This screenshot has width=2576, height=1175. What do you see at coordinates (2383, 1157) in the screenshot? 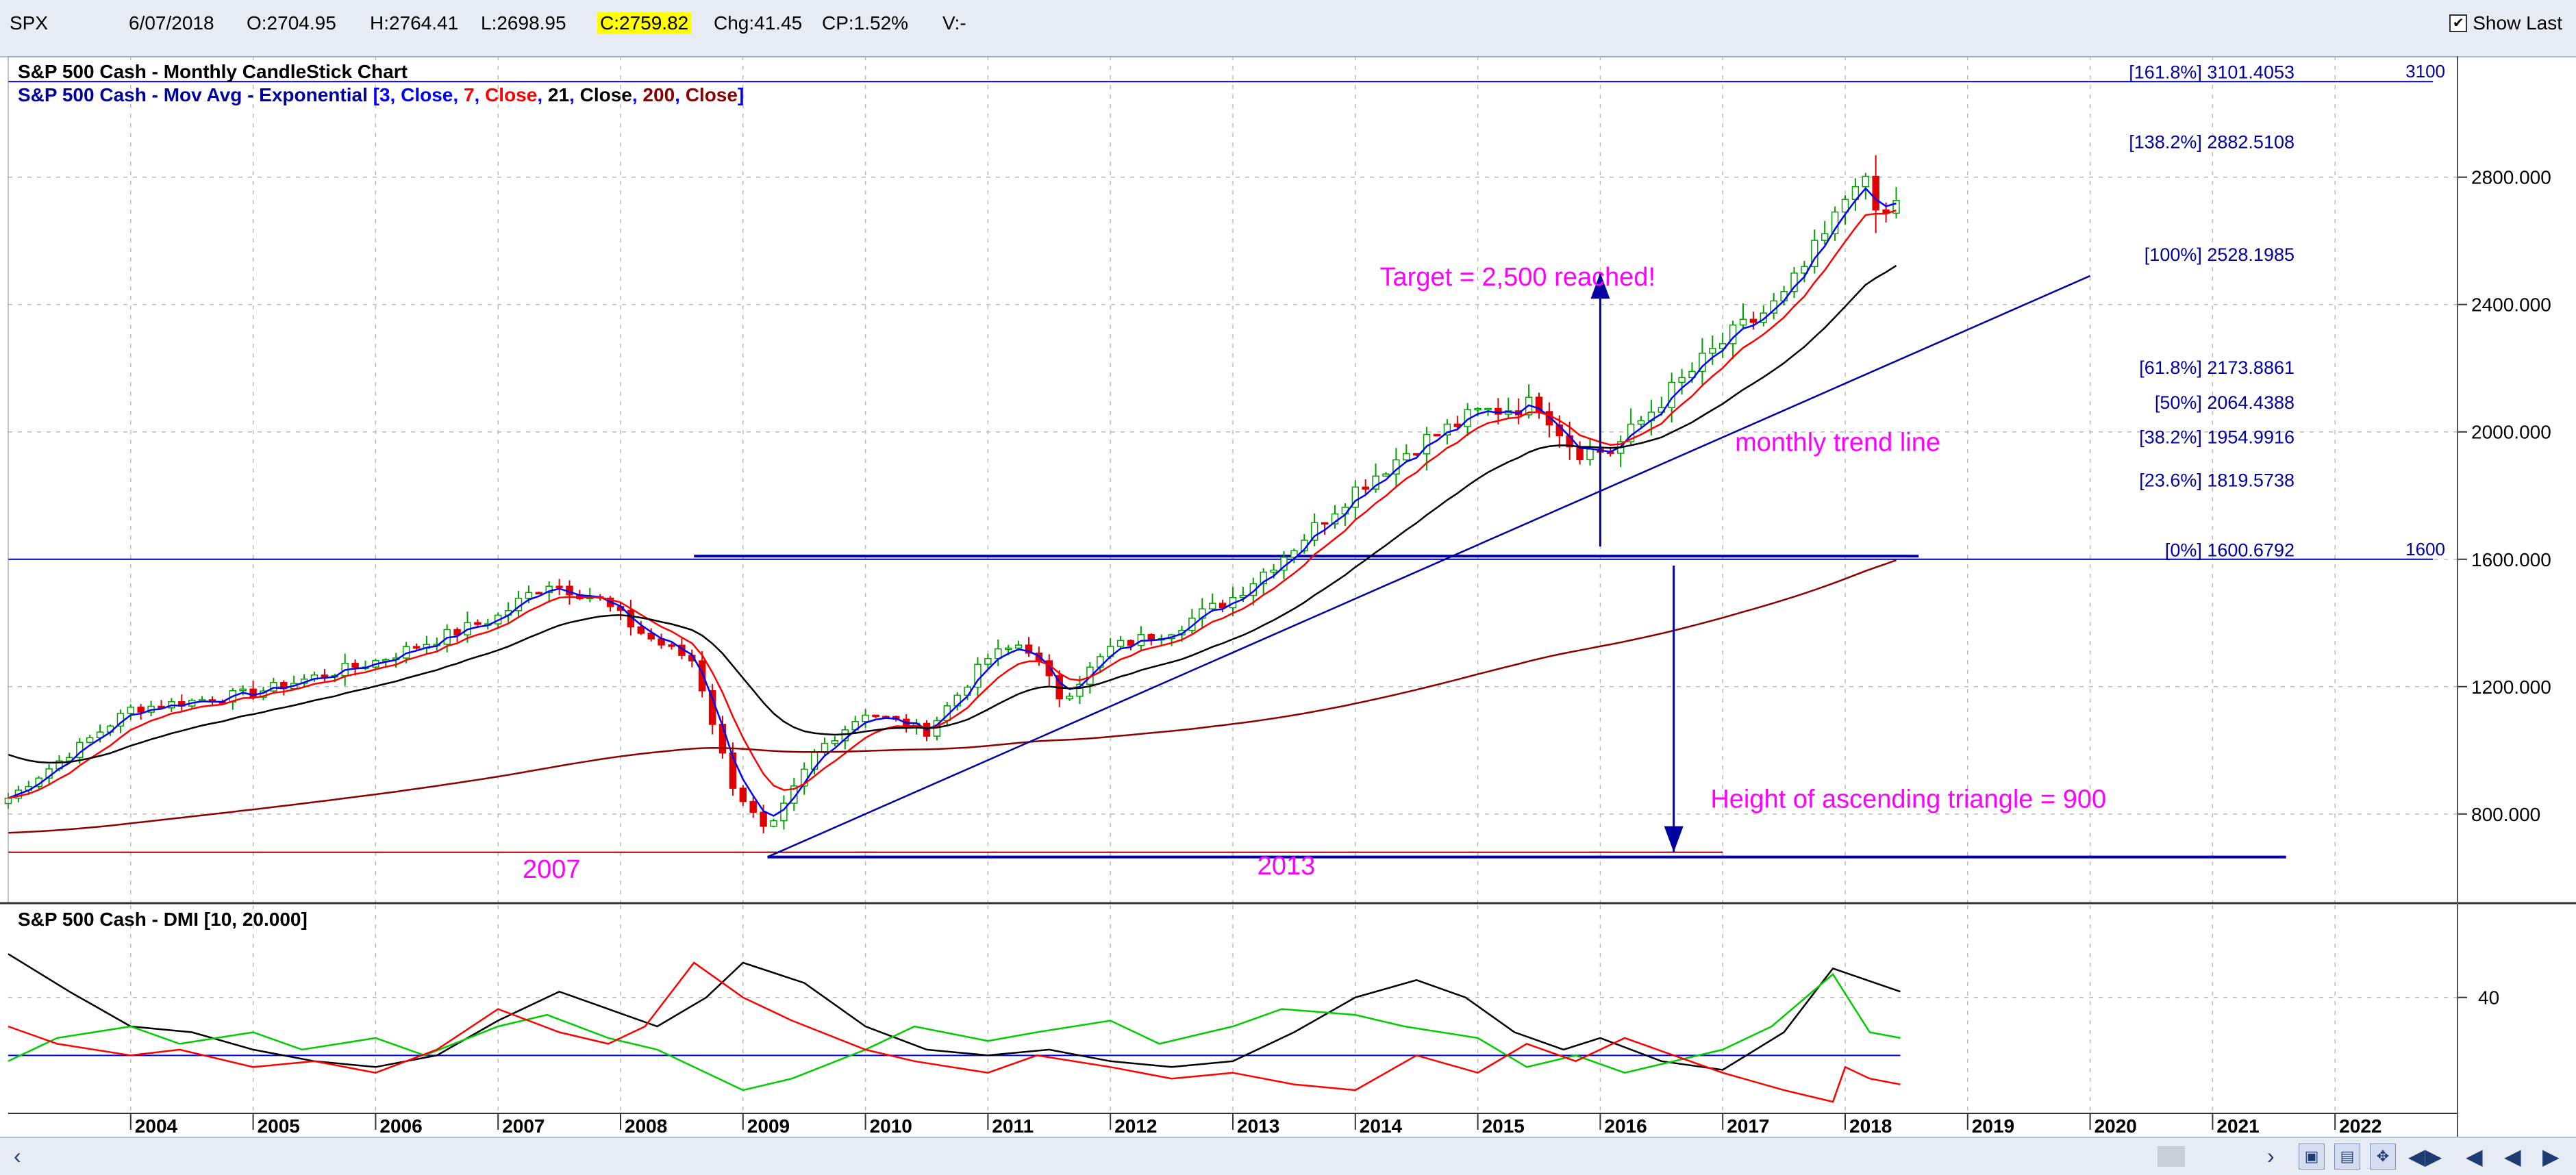
I see `crosshair-icon: ✥` at bounding box center [2383, 1157].